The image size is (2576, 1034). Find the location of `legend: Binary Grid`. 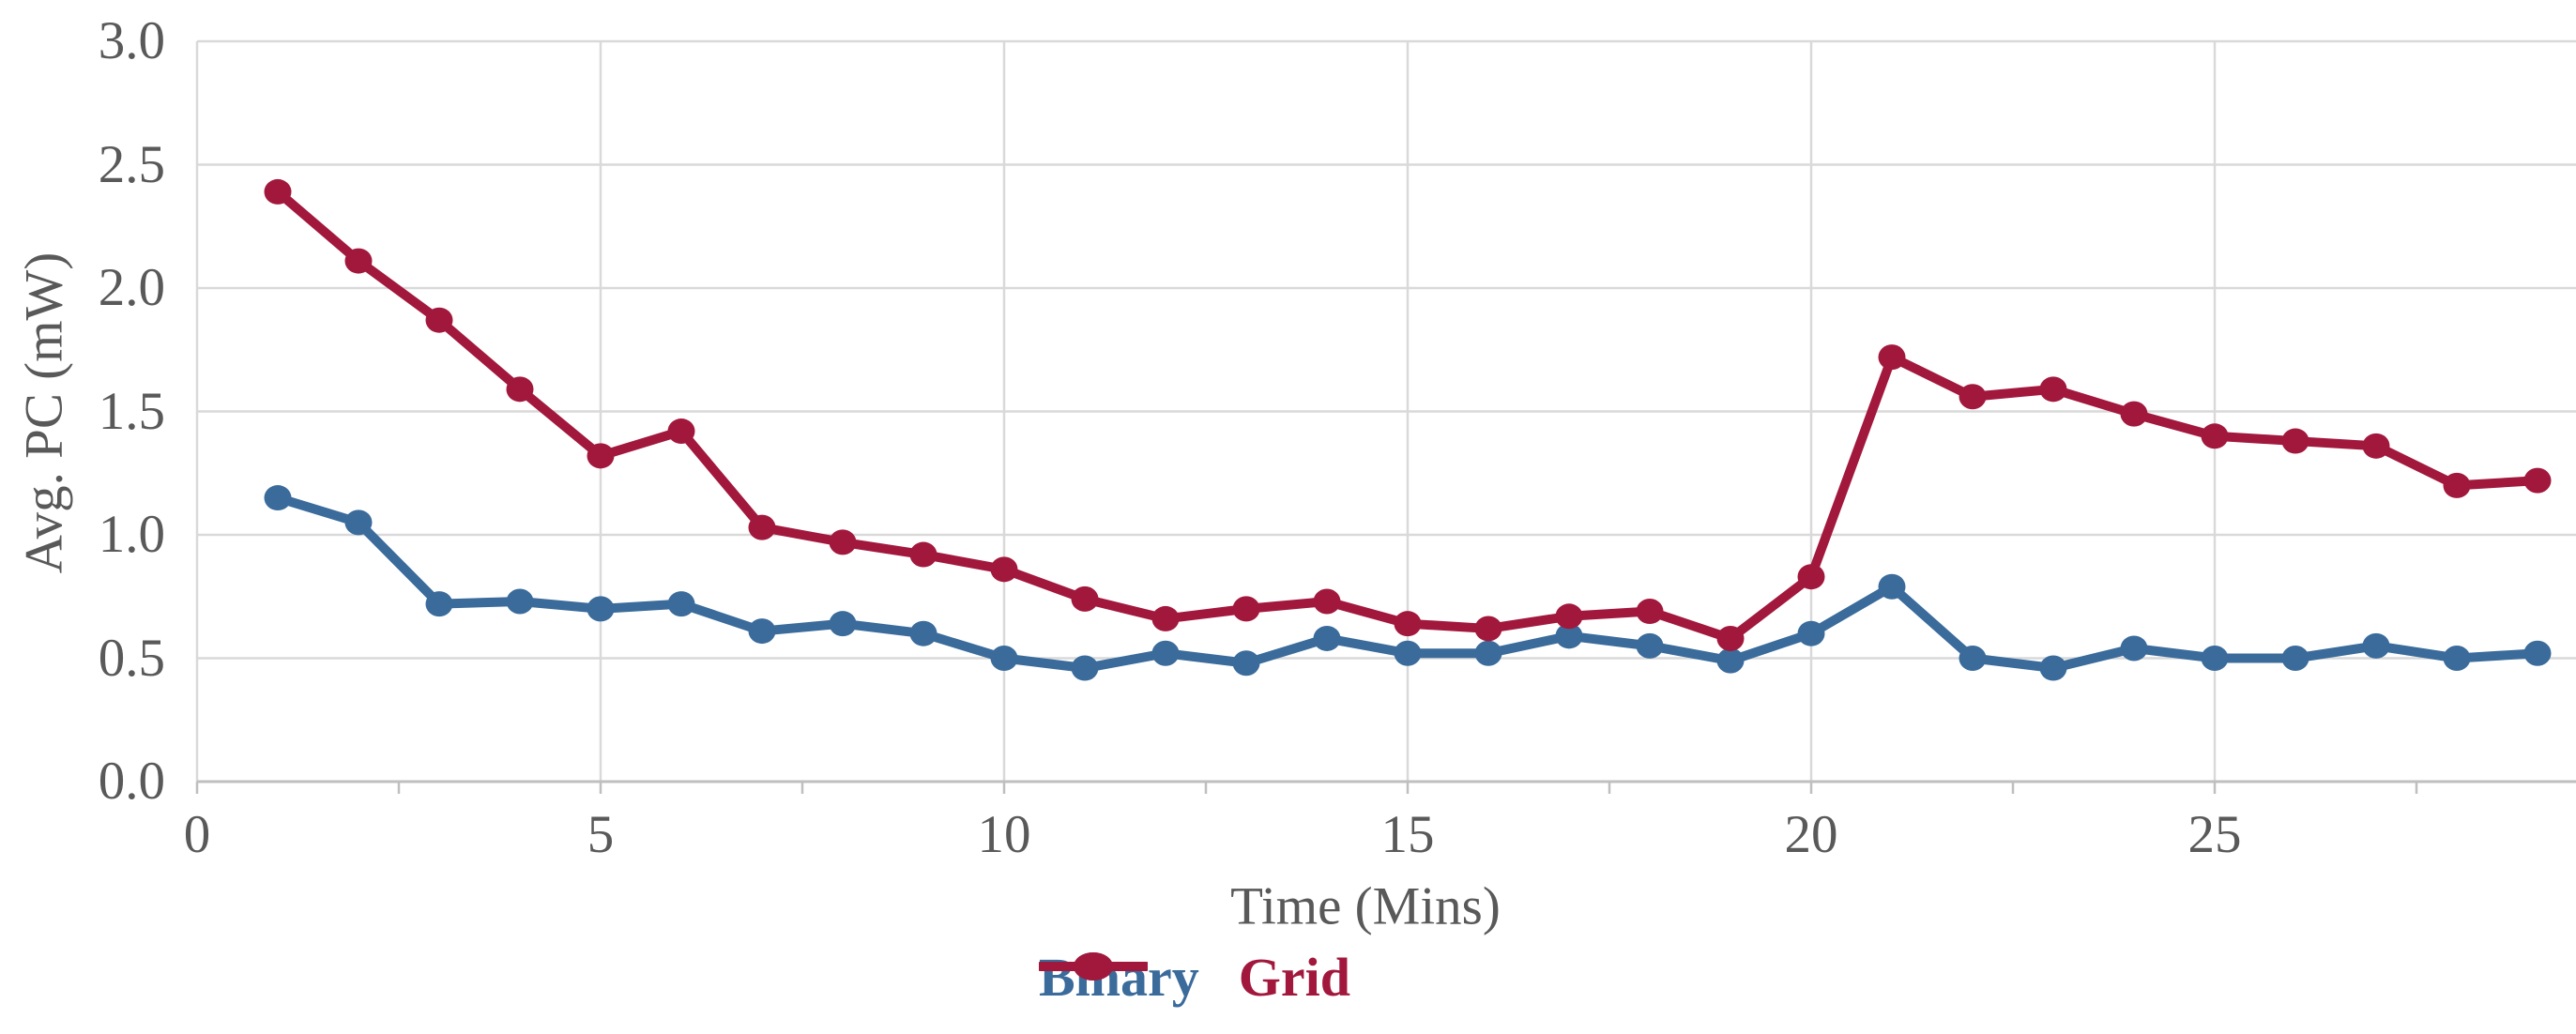

legend: Binary Grid is located at coordinates (1194, 977).